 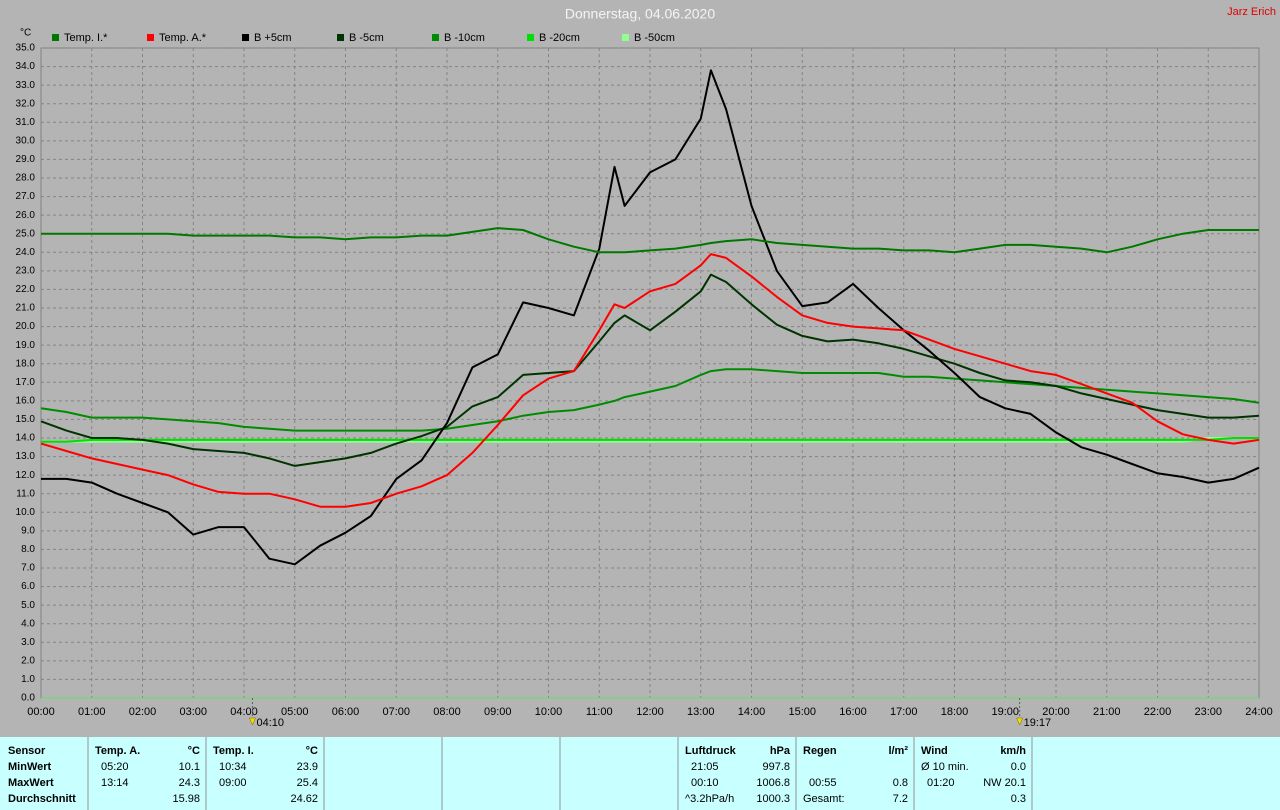 I want to click on x-tick-label: 15:00, so click(x=802, y=712).